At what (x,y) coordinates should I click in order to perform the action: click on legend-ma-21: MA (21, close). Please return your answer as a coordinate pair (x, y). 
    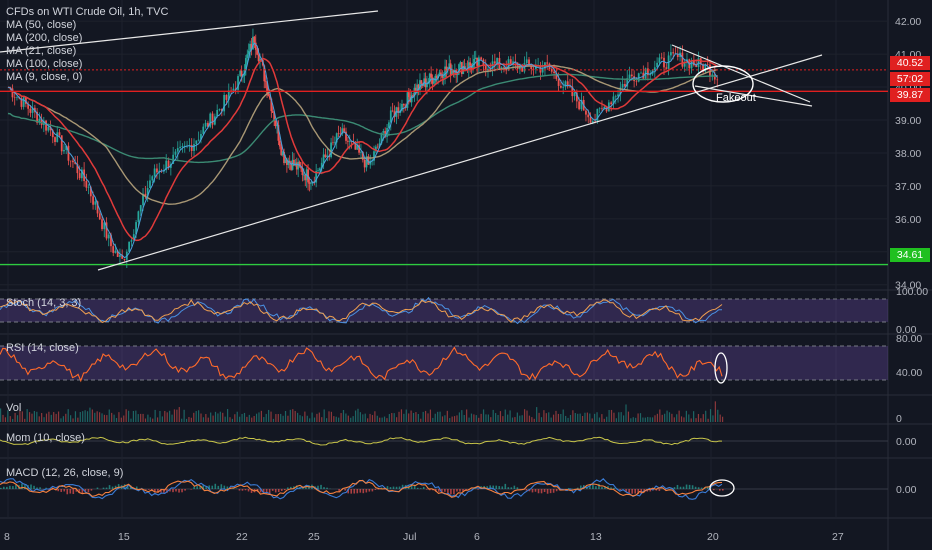
    Looking at the image, I should click on (41, 51).